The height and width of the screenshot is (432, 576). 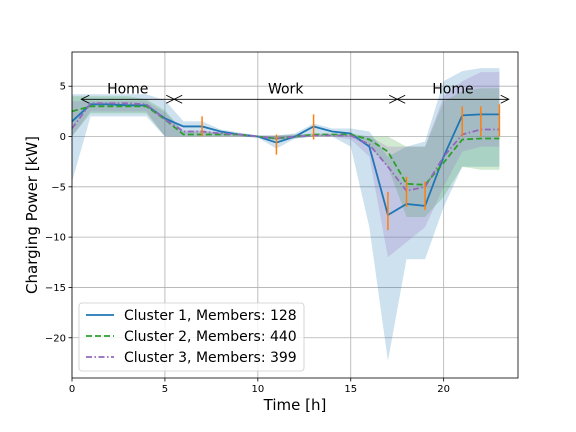 I want to click on legend-box, so click(x=191, y=337).